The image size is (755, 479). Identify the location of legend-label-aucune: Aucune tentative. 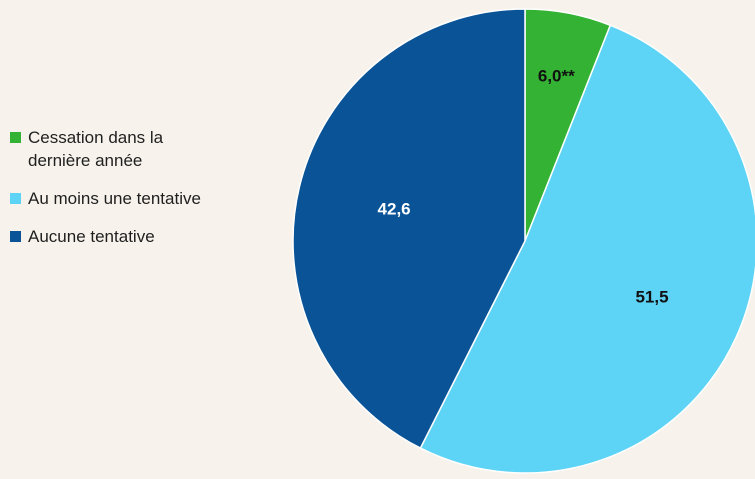
(91, 236).